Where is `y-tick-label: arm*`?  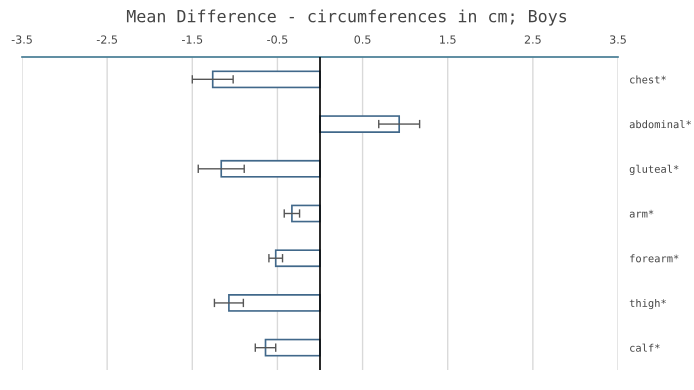 y-tick-label: arm* is located at coordinates (642, 214).